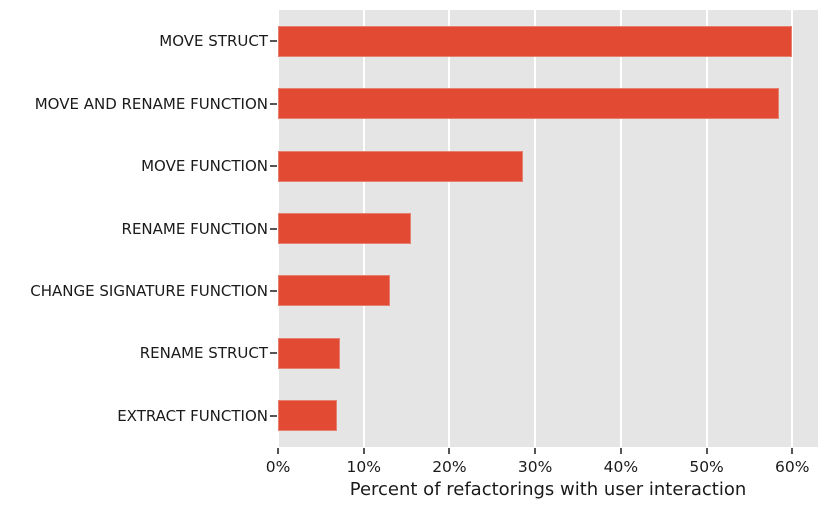 This screenshot has width=830, height=514. Describe the element at coordinates (621, 467) in the screenshot. I see `x-axis-tick-label: 40%` at that location.